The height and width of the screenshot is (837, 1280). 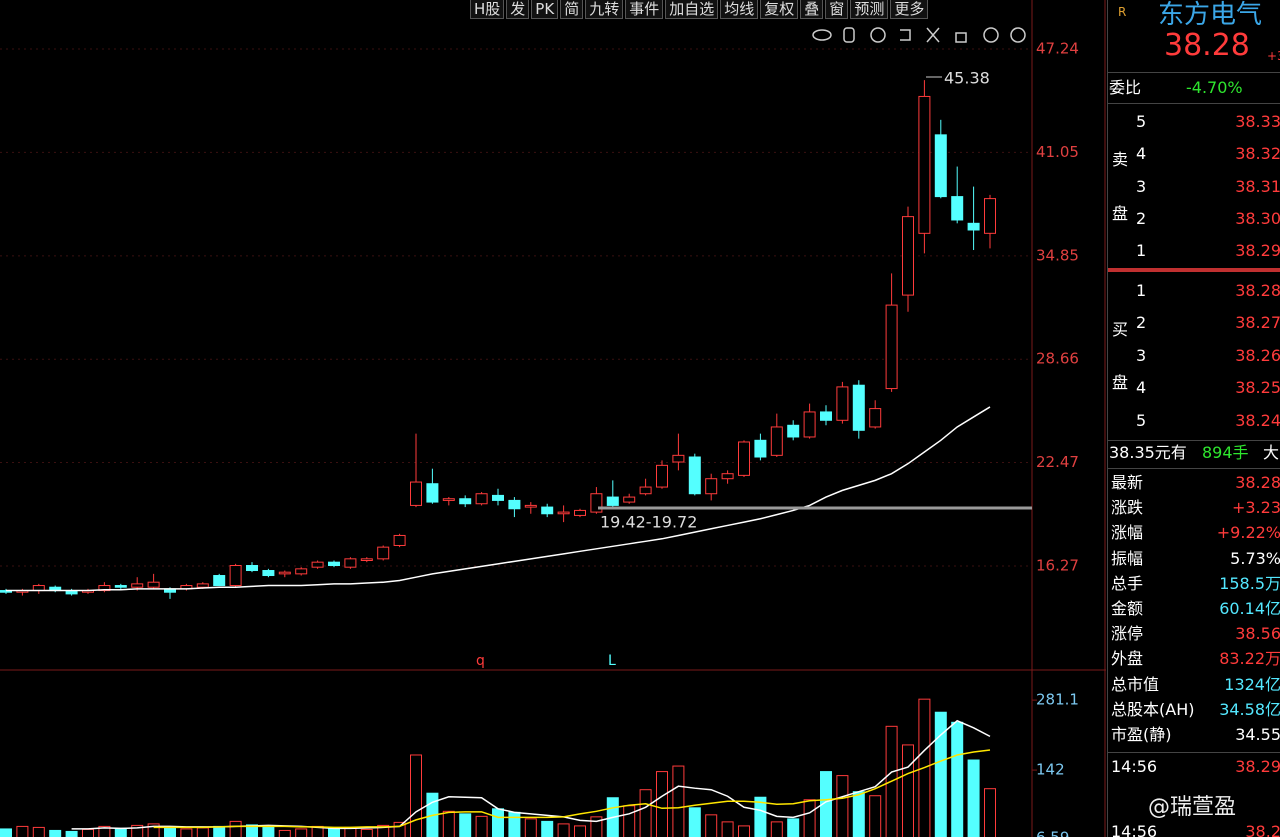 What do you see at coordinates (480, 661) in the screenshot?
I see `mark-q: q` at bounding box center [480, 661].